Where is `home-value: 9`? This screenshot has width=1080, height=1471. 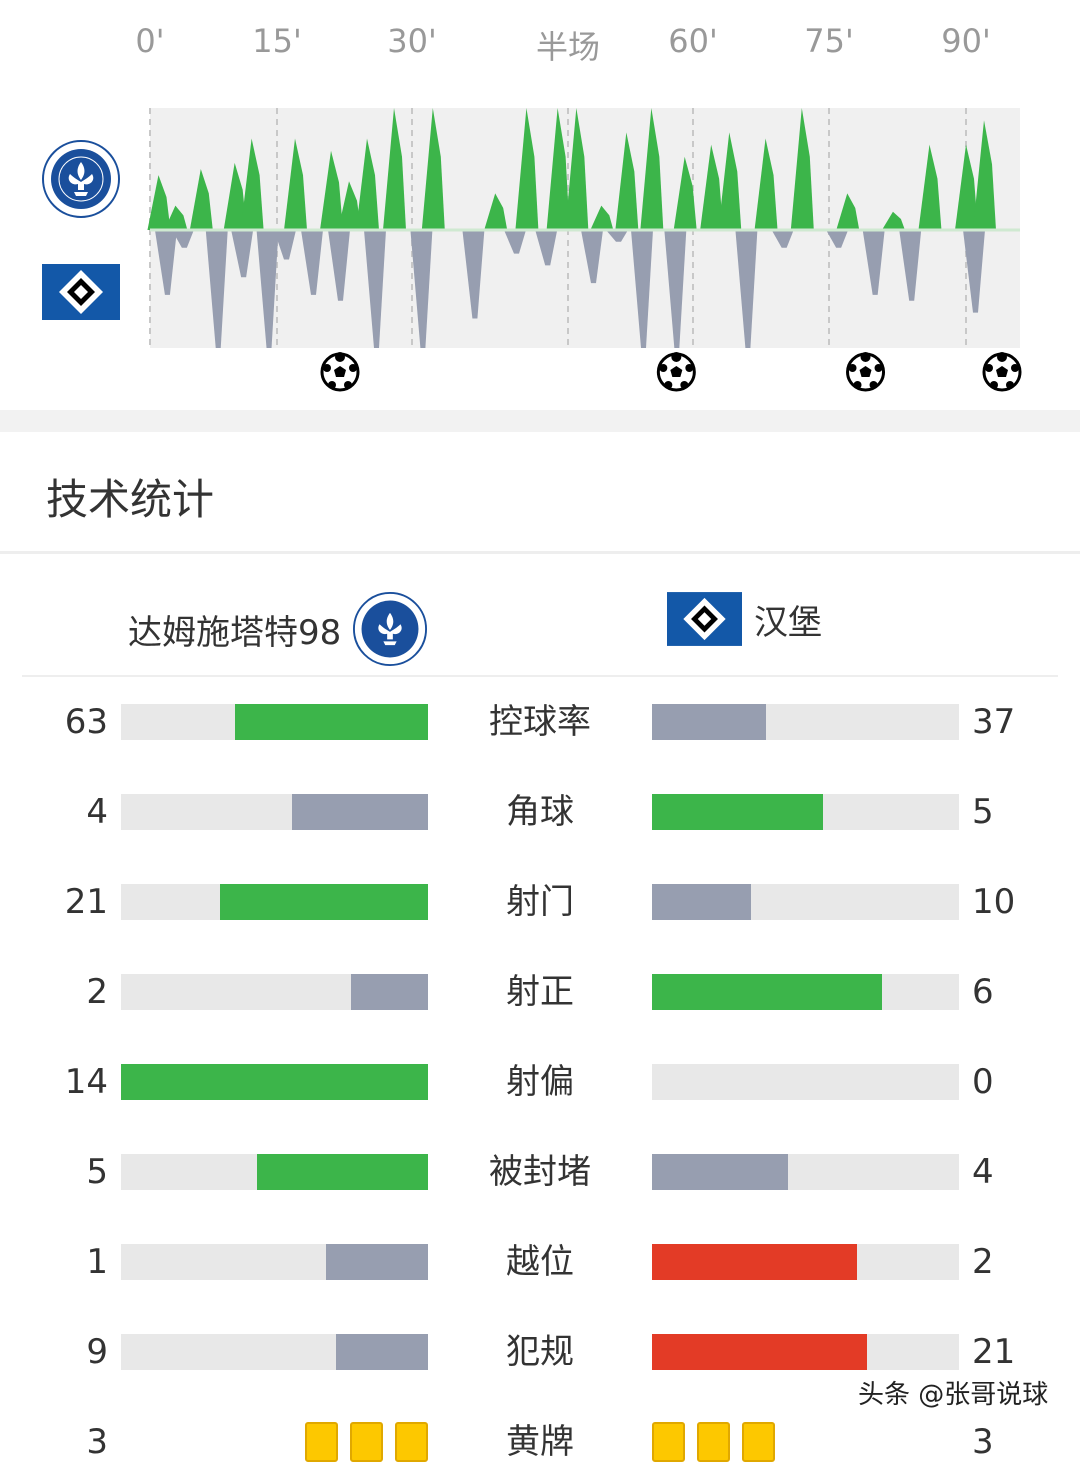 home-value: 9 is located at coordinates (97, 1352).